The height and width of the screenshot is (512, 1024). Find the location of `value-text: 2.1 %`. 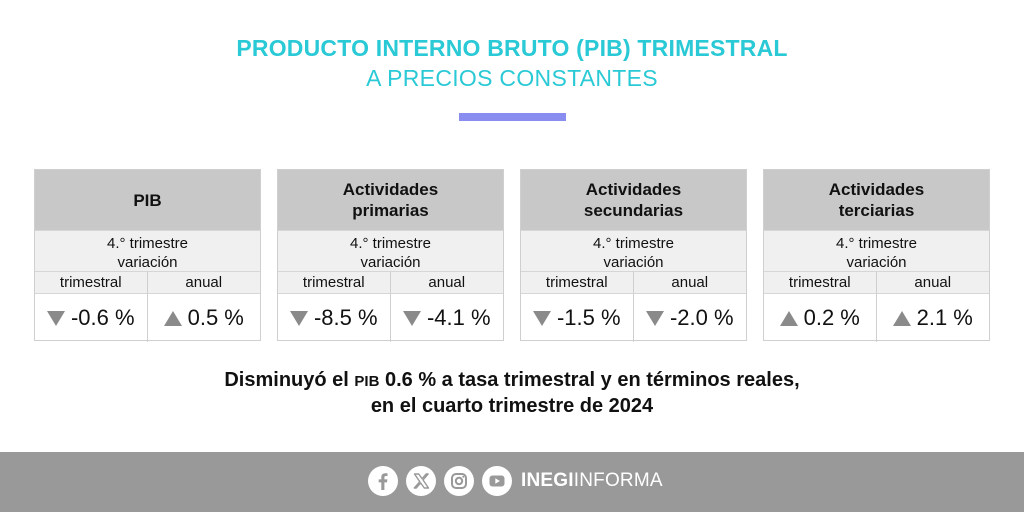

value-text: 2.1 % is located at coordinates (944, 317).